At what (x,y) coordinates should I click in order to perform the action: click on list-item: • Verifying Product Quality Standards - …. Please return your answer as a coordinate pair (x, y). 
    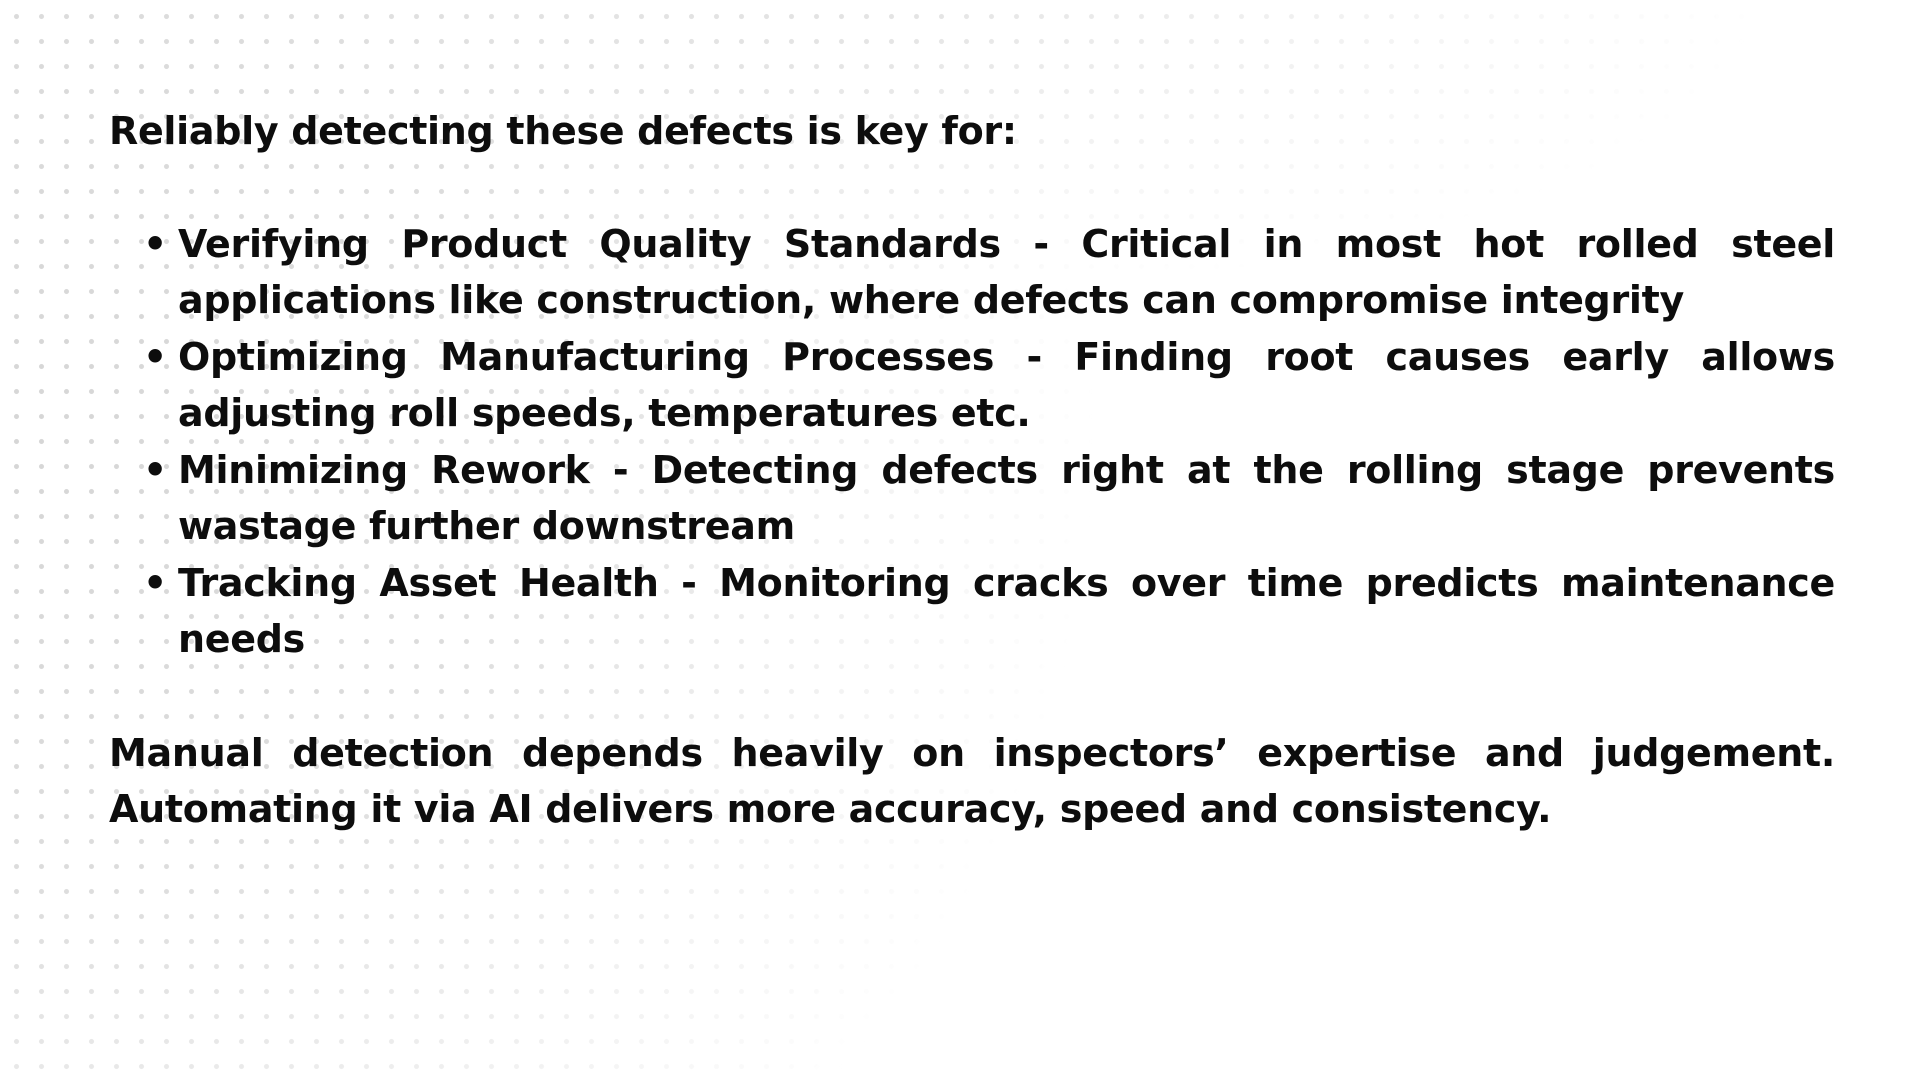
    Looking at the image, I should click on (989, 272).